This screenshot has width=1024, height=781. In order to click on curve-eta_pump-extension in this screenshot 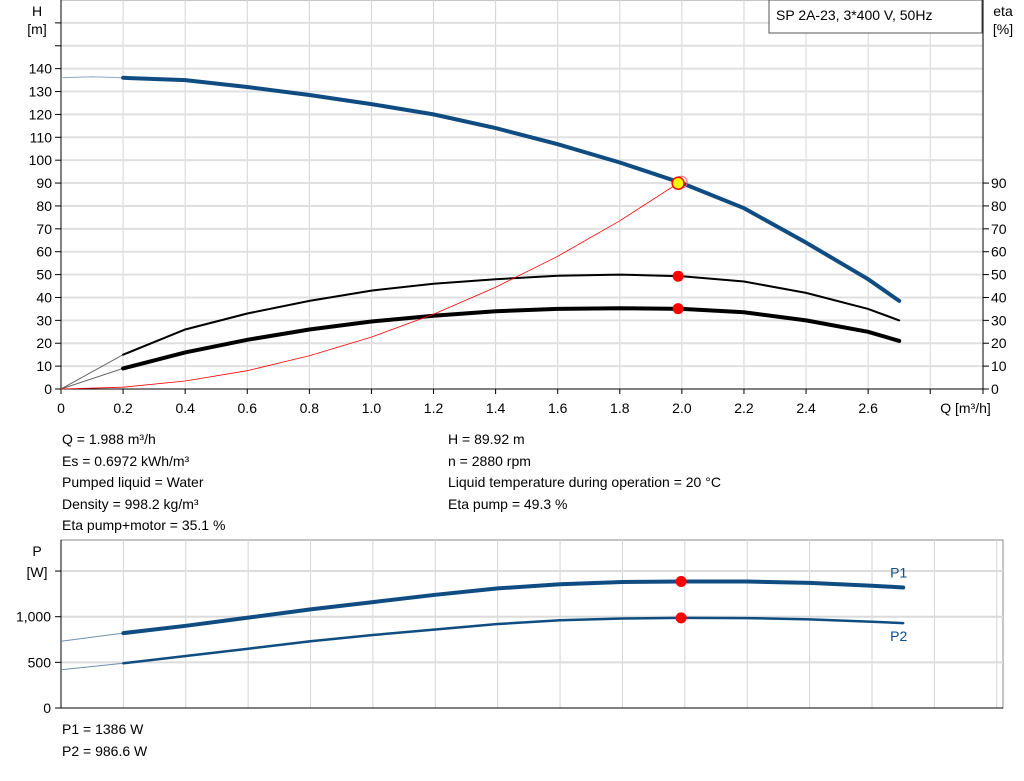, I will do `click(92, 372)`.